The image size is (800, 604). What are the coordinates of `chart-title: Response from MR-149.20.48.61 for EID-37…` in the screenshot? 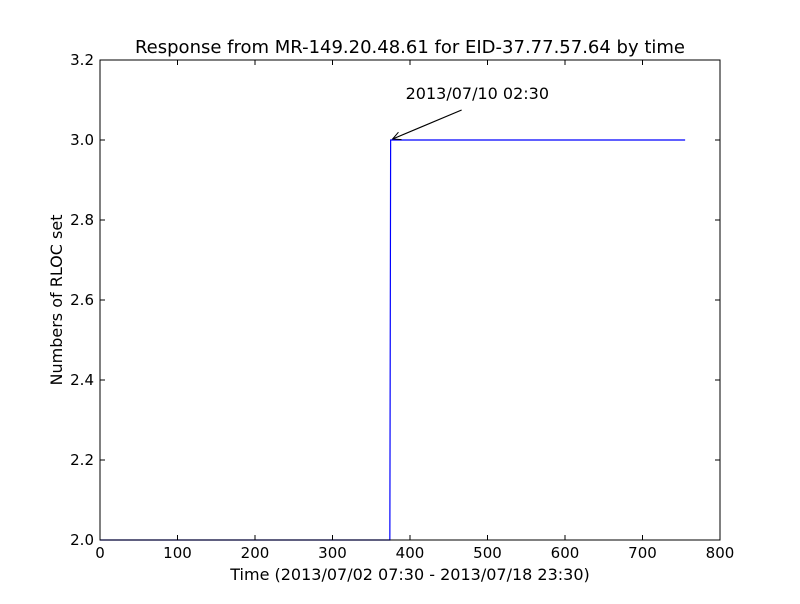 It's located at (410, 47).